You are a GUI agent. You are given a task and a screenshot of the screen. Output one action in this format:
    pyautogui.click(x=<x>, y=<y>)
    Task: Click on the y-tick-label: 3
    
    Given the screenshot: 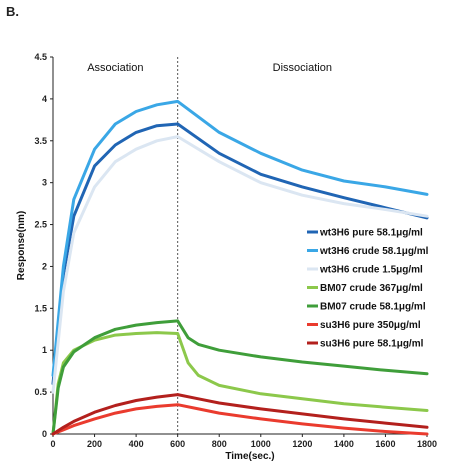 What is the action you would take?
    pyautogui.click(x=44, y=183)
    